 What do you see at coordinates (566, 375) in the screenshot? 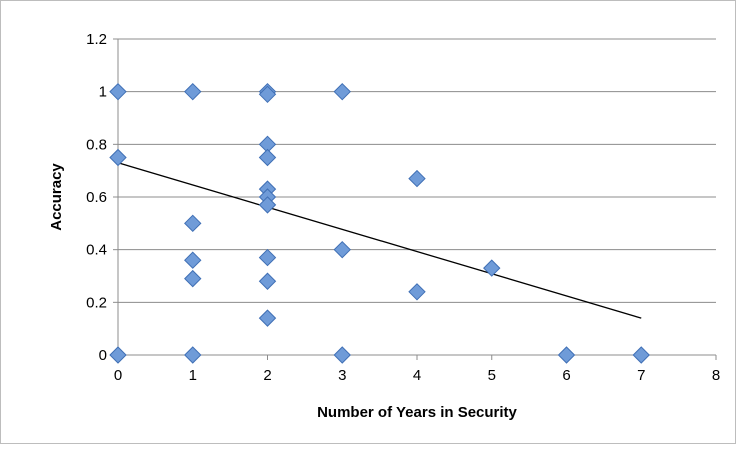
I see `x-tick-label: 6` at bounding box center [566, 375].